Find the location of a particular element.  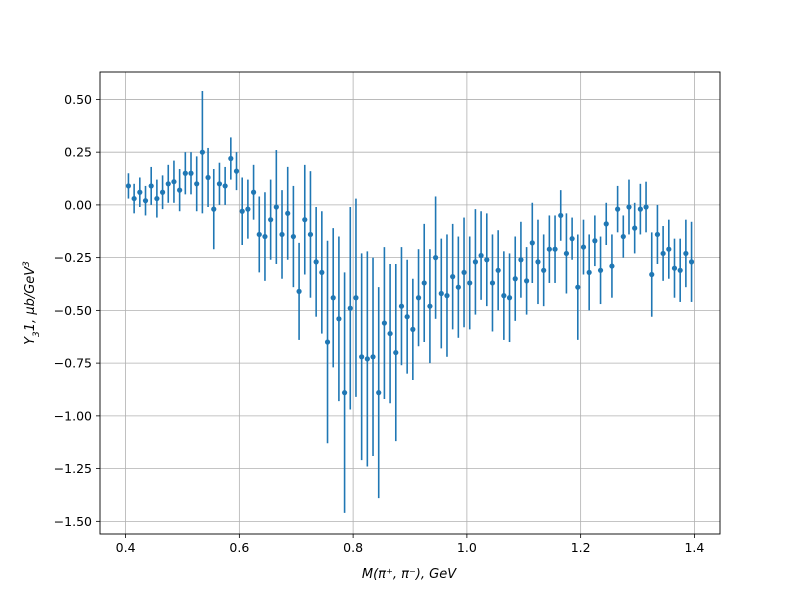

x-tick-label: 1.2 is located at coordinates (581, 547).